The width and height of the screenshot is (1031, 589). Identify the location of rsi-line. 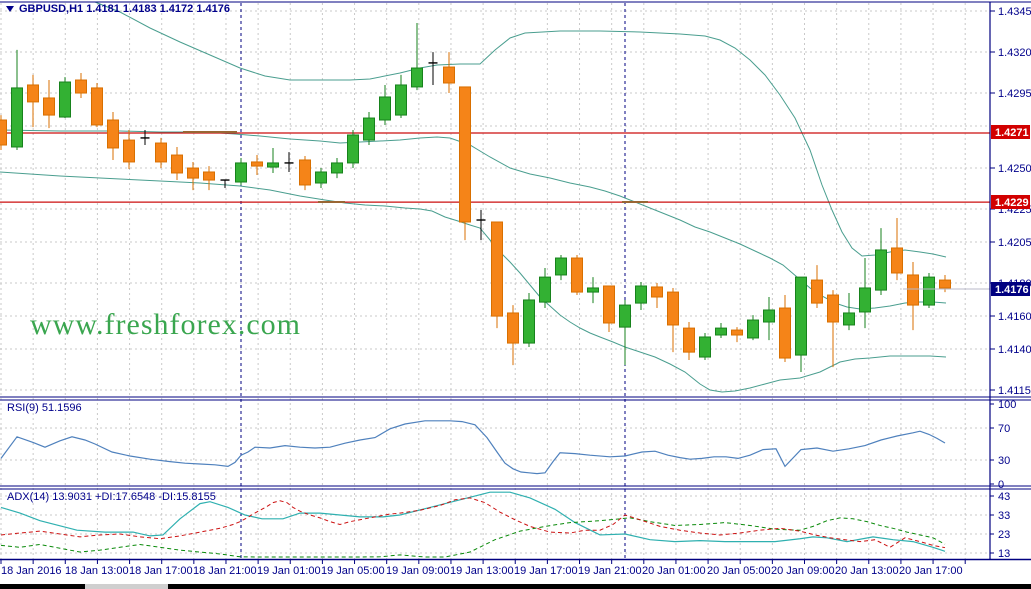
(473, 447).